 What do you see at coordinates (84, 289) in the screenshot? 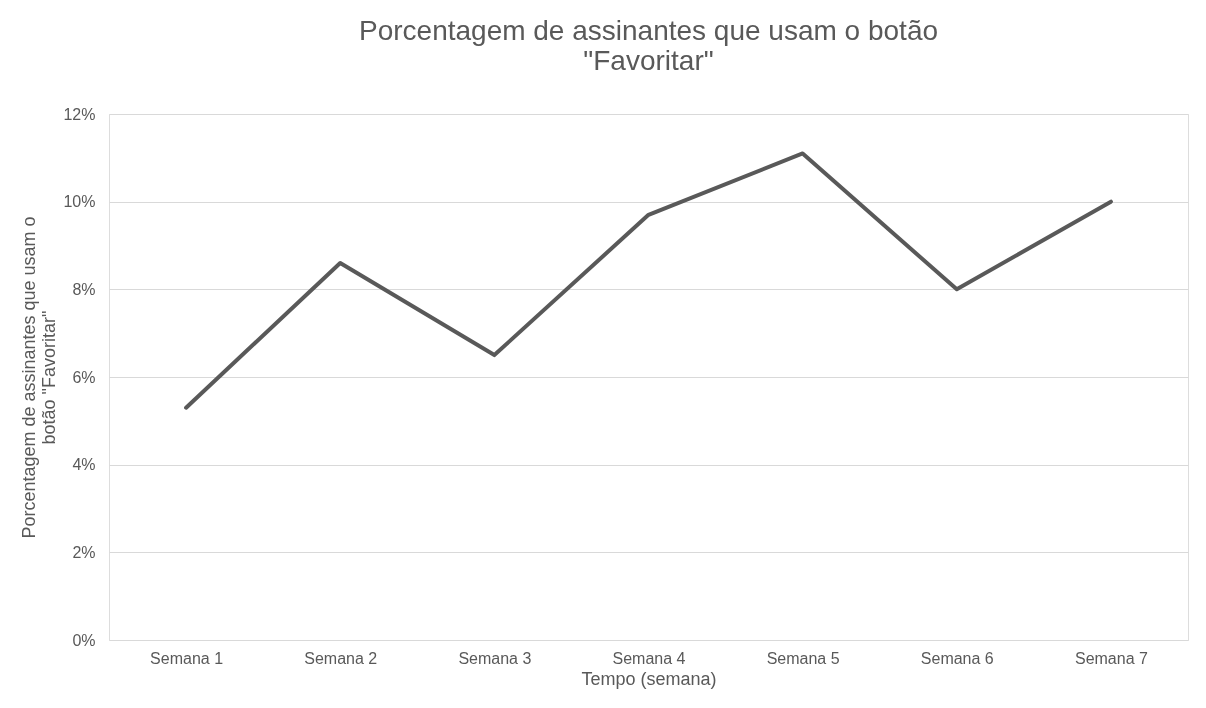
I see `y-tick-label: 8%` at bounding box center [84, 289].